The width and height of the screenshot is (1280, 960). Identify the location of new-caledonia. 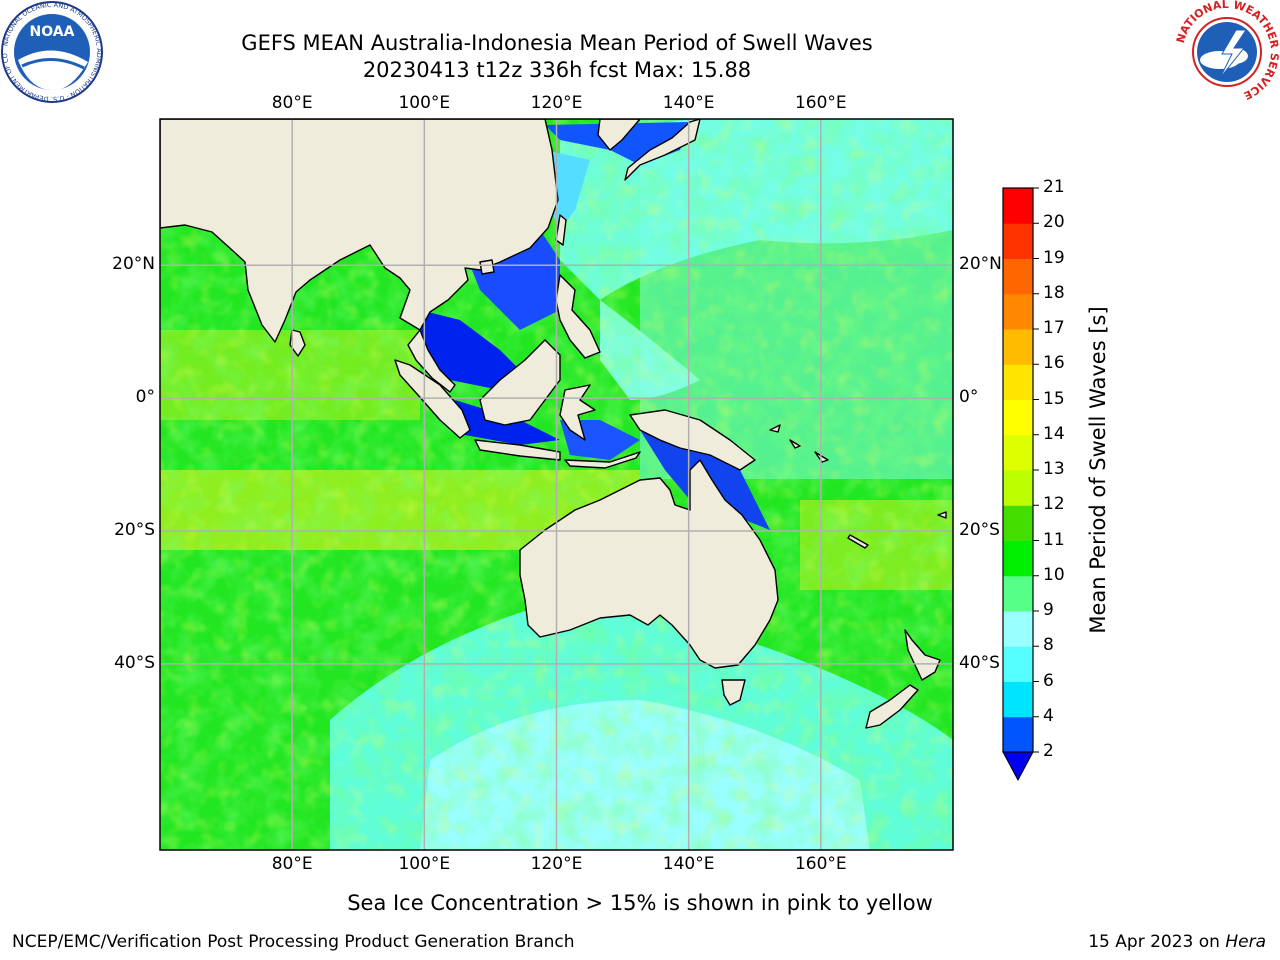
(858, 541).